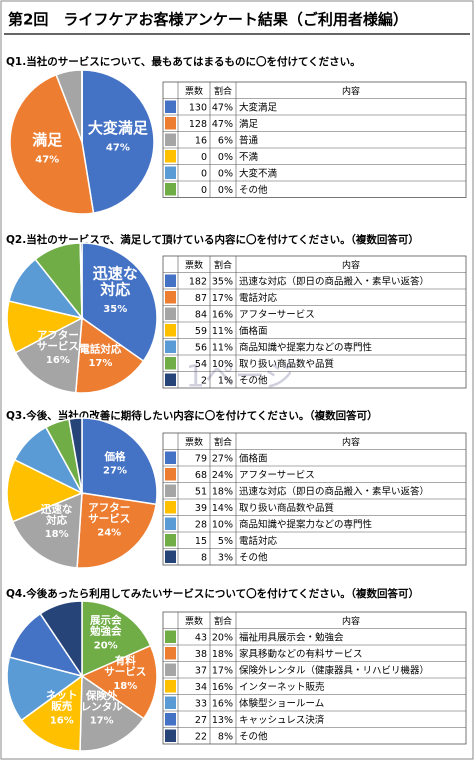 This screenshot has height=760, width=474. What do you see at coordinates (314, 139) in the screenshot?
I see `table-frame` at bounding box center [314, 139].